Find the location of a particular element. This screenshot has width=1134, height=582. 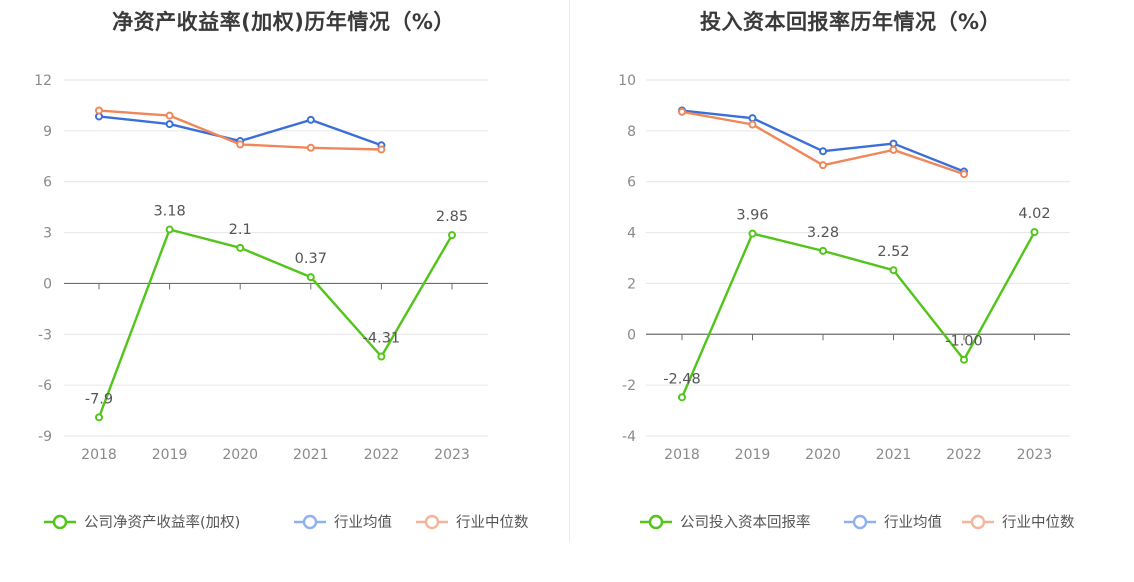

data-label: 2.1 is located at coordinates (240, 230).